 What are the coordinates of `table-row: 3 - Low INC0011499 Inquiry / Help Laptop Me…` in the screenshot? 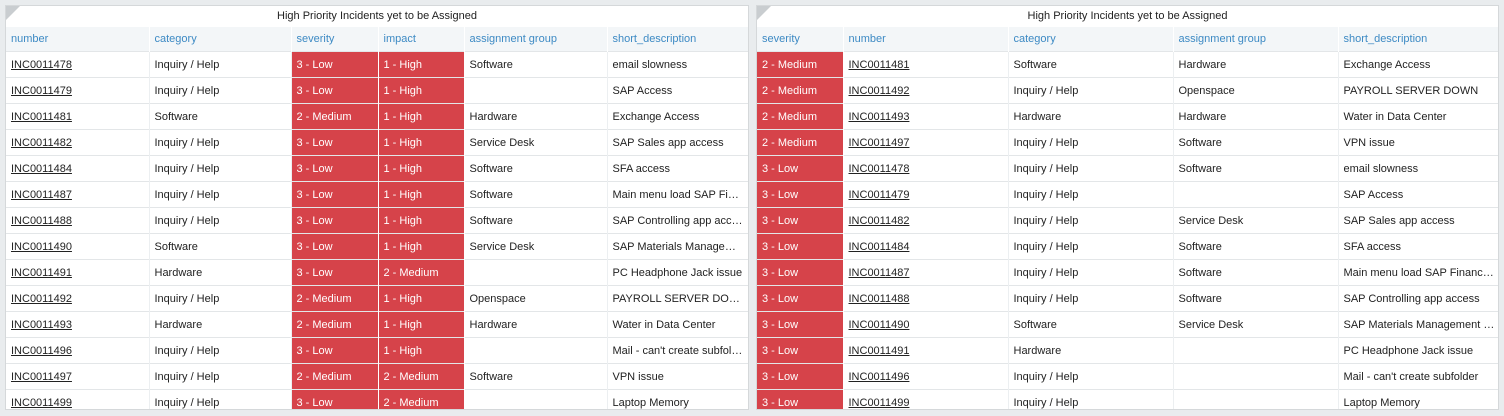 It's located at (1127, 399).